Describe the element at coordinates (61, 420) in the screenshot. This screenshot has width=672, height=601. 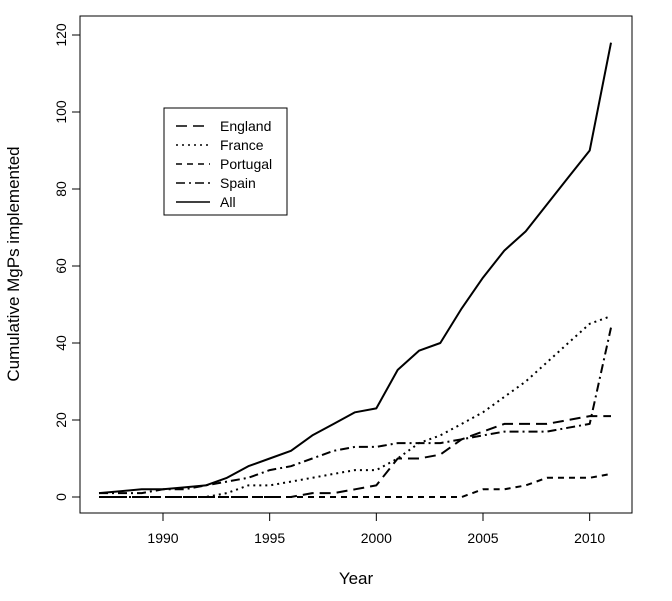
I see `y-tick-label: 20` at that location.